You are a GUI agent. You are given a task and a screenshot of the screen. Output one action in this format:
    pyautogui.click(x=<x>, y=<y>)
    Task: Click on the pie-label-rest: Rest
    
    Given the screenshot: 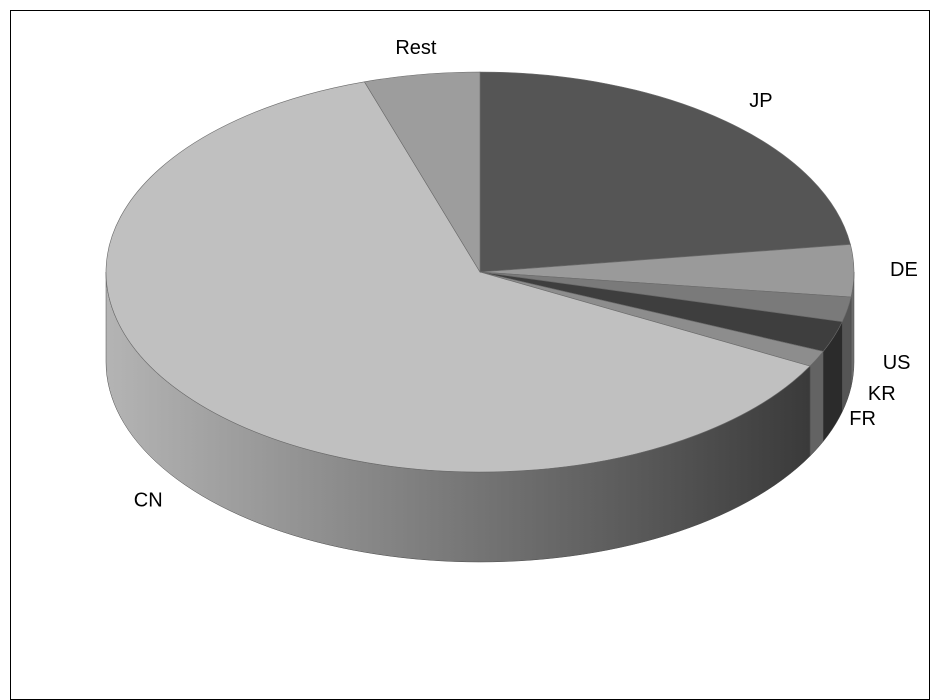 What is the action you would take?
    pyautogui.click(x=416, y=48)
    